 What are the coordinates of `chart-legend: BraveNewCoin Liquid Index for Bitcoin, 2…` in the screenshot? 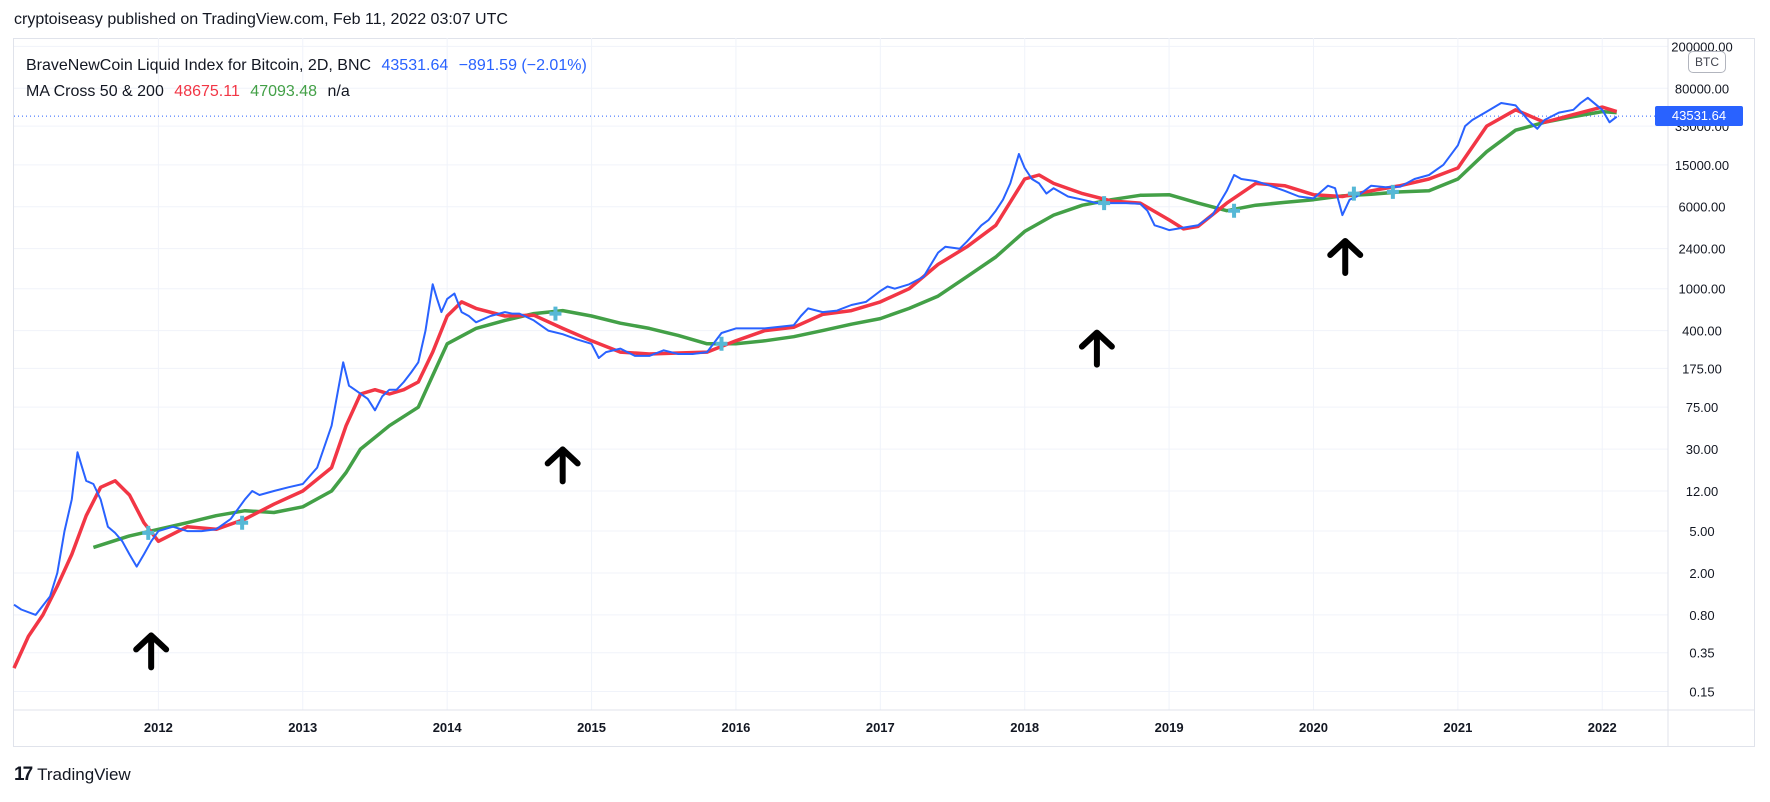 It's located at (309, 79).